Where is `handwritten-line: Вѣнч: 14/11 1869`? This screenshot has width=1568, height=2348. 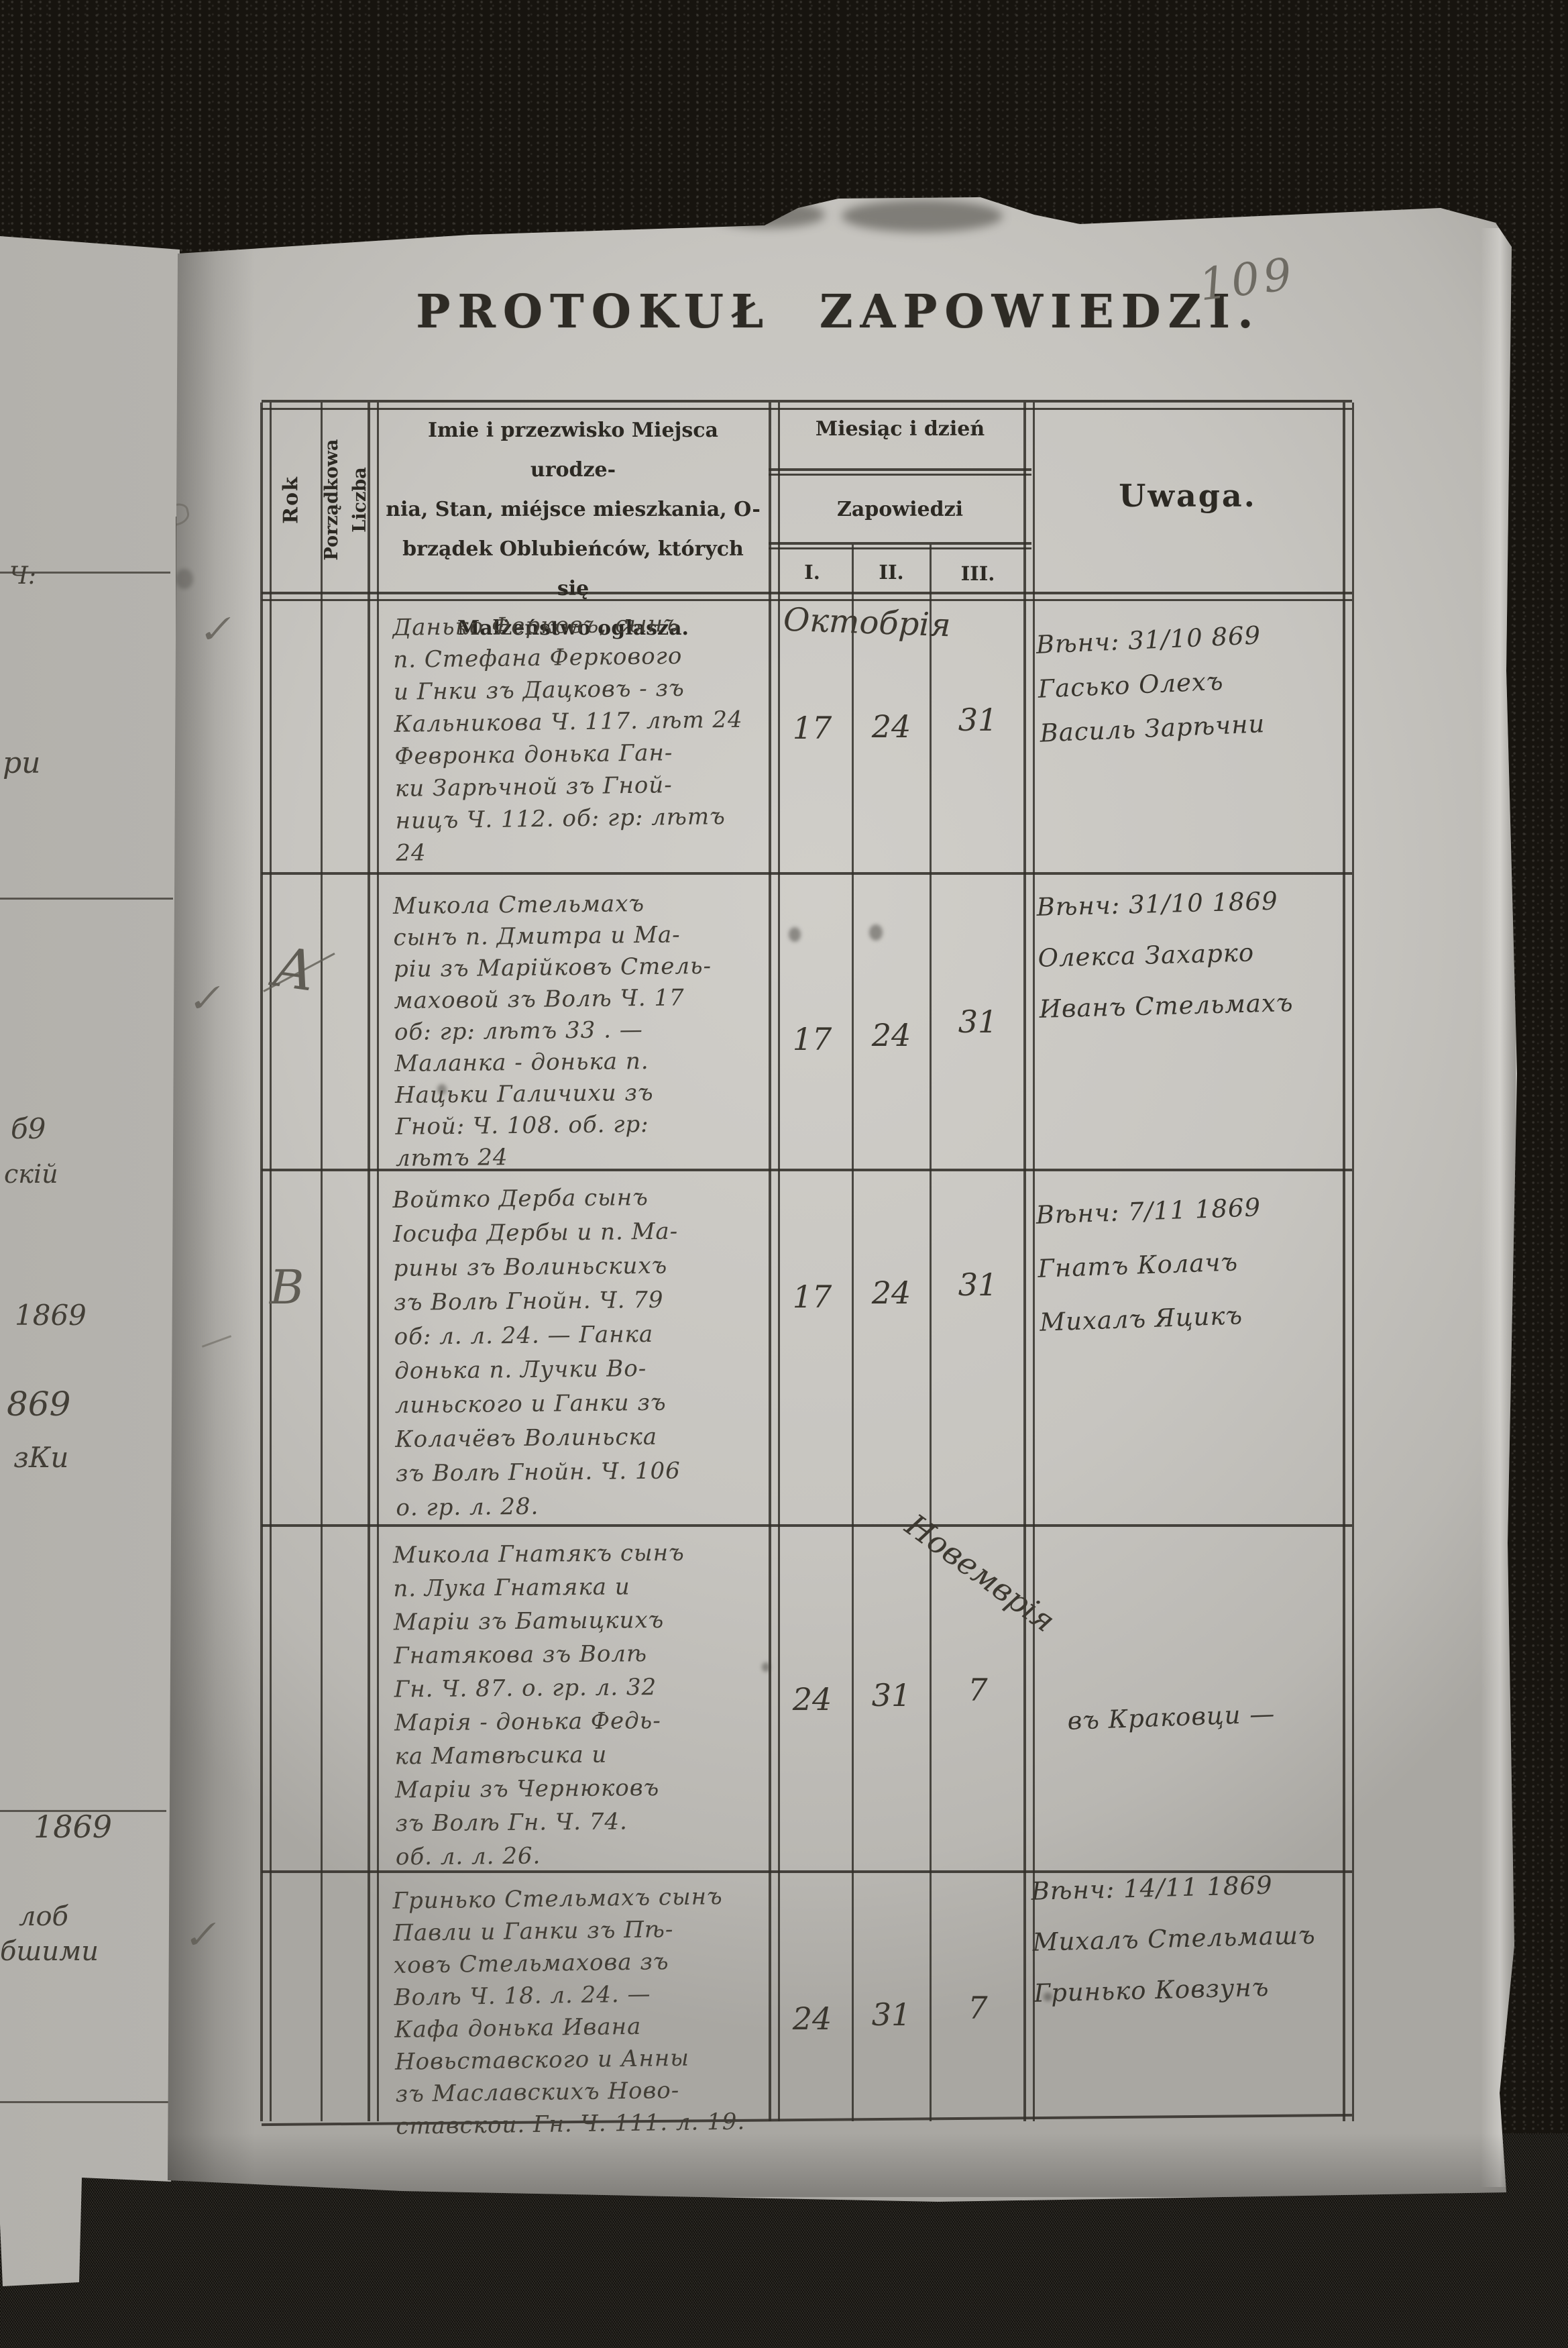
handwritten-line: Вѣнч: 14/11 1869 is located at coordinates (1152, 1888).